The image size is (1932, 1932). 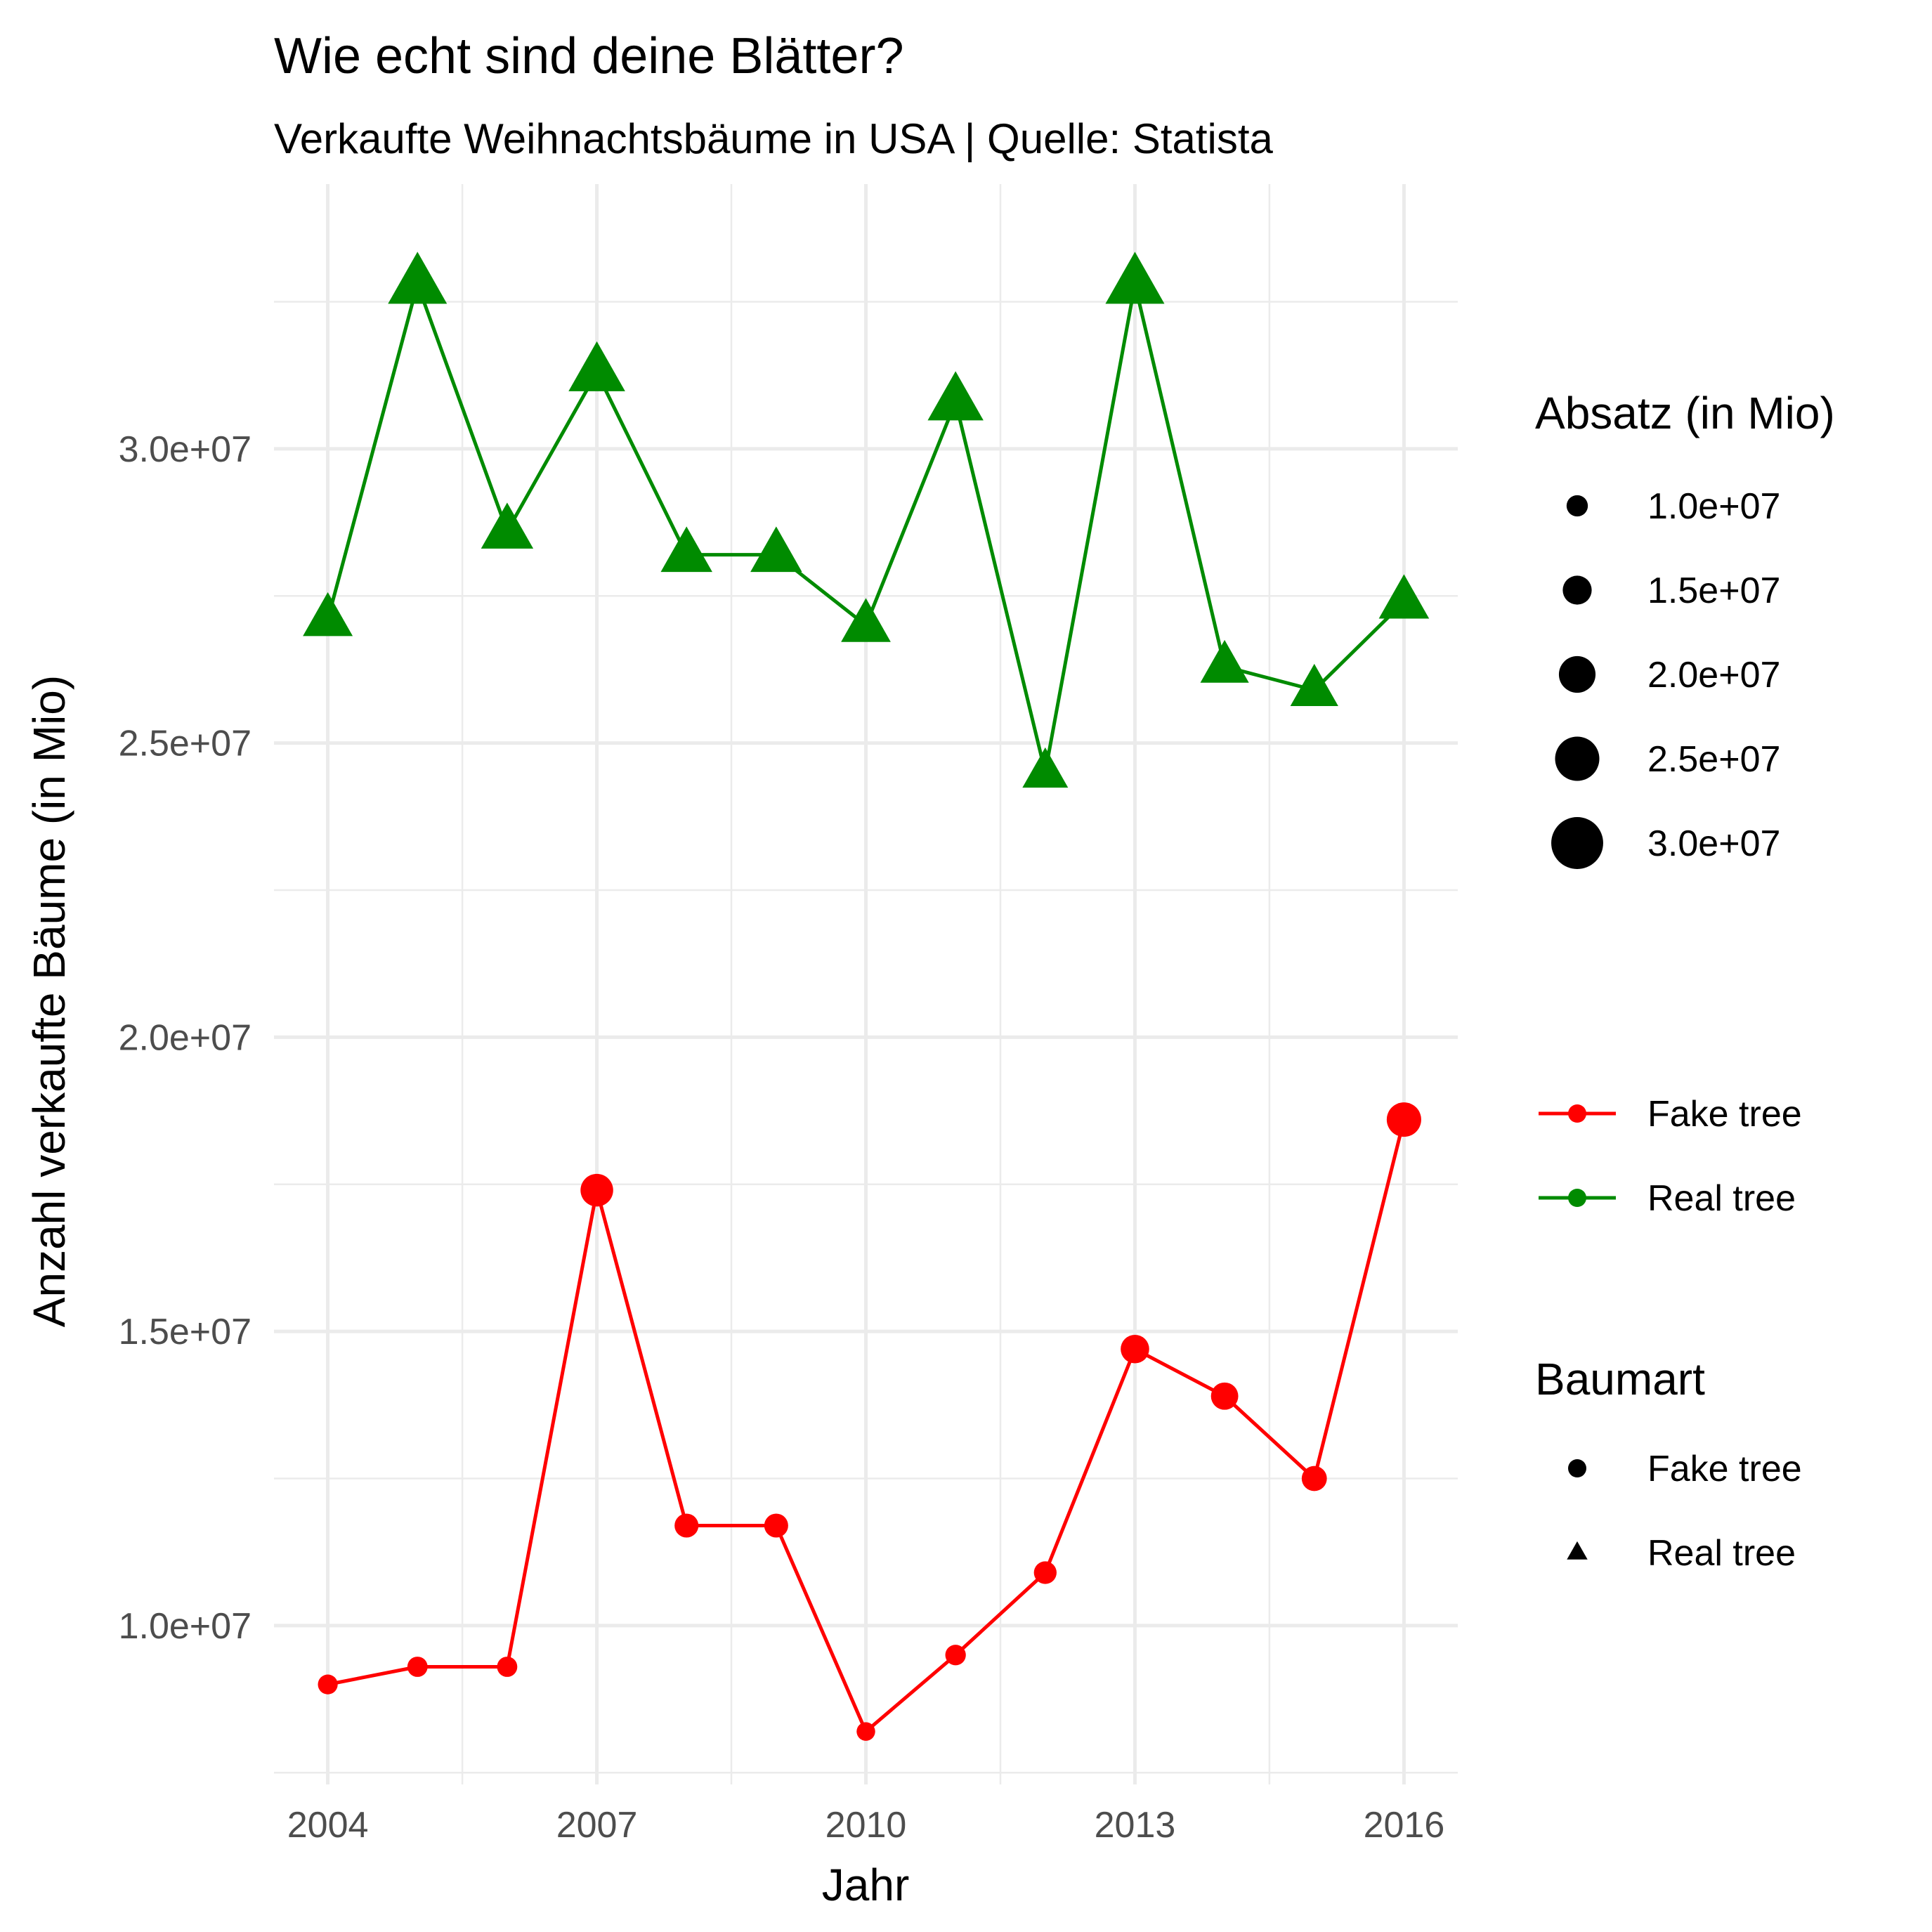 What do you see at coordinates (1725, 1115) in the screenshot?
I see `legend-color-label: Fake tree` at bounding box center [1725, 1115].